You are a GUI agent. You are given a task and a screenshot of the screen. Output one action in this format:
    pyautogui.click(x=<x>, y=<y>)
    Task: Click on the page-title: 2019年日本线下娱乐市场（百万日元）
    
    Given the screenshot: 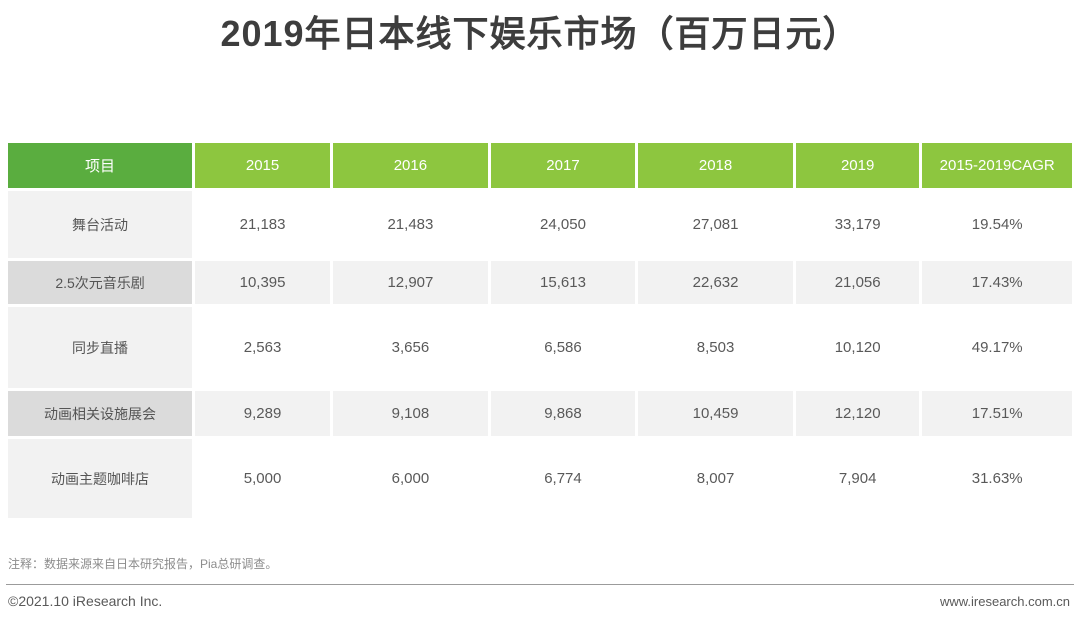 What is the action you would take?
    pyautogui.click(x=540, y=33)
    